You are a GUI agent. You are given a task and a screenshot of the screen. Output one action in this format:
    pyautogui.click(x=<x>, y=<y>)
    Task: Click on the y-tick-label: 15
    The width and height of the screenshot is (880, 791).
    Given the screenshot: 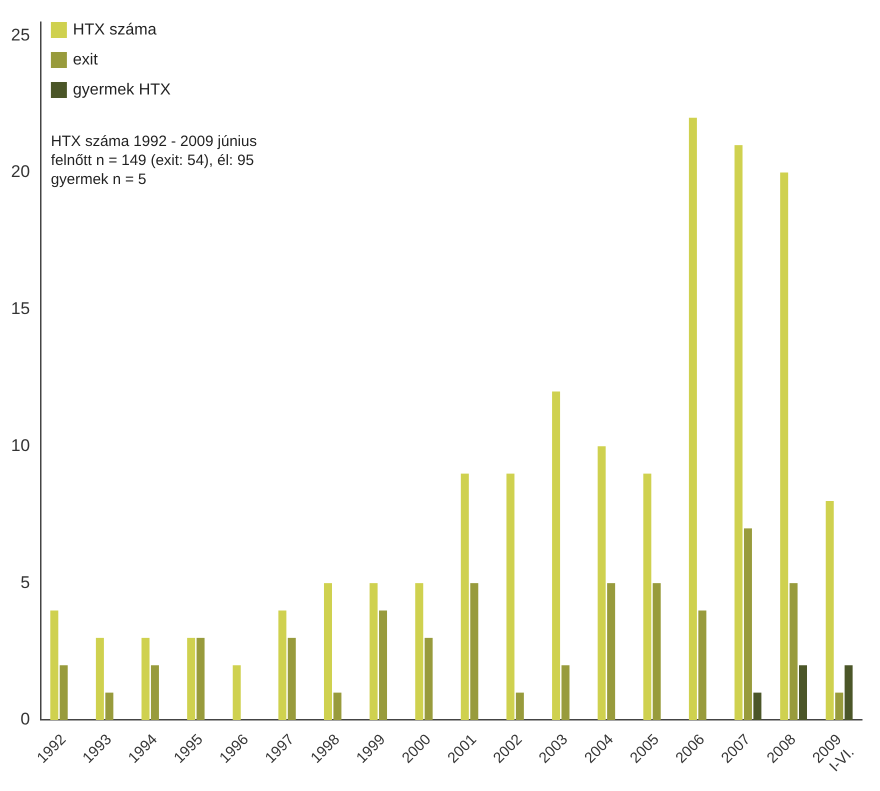 What is the action you would take?
    pyautogui.click(x=20, y=308)
    